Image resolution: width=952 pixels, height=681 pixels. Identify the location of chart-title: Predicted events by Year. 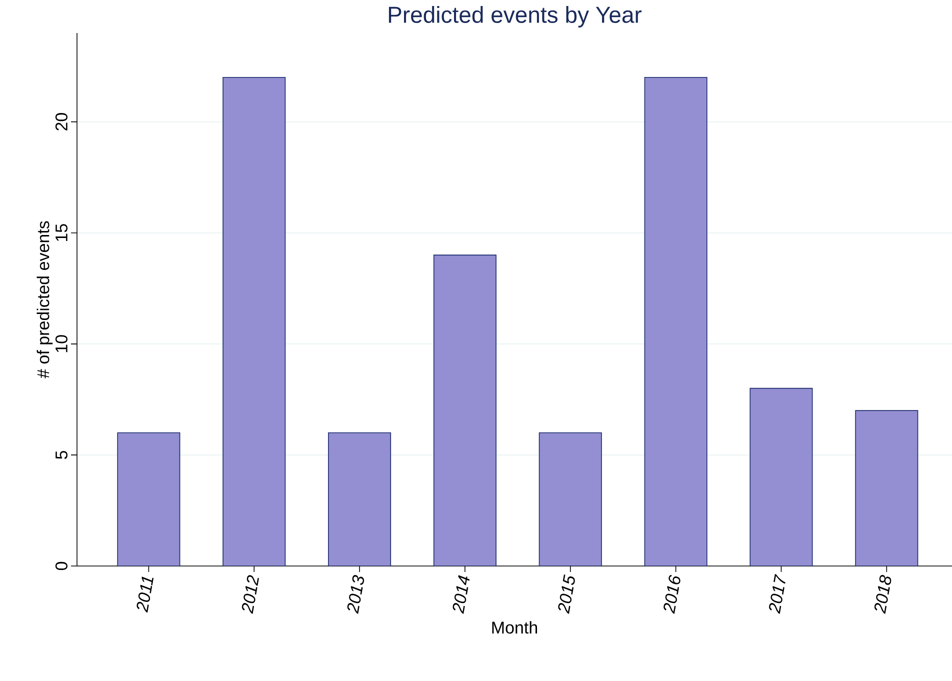
(515, 17).